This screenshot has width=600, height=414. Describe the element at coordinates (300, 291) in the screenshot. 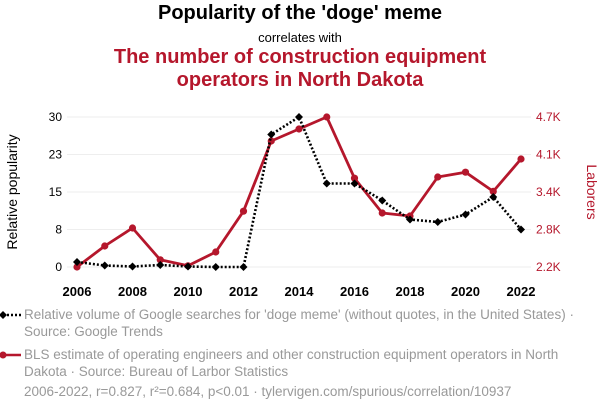

I see `x-tick-label-4: 2014` at that location.